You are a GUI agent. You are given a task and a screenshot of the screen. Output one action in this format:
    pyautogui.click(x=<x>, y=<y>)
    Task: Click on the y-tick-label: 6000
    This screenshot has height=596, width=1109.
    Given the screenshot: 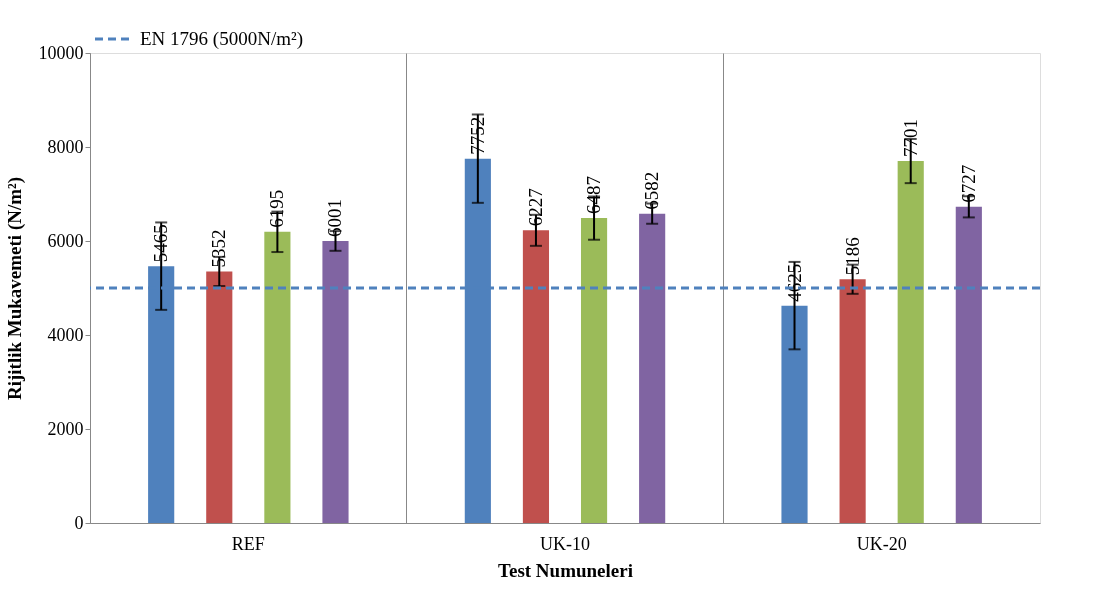 What is the action you would take?
    pyautogui.click(x=65, y=240)
    